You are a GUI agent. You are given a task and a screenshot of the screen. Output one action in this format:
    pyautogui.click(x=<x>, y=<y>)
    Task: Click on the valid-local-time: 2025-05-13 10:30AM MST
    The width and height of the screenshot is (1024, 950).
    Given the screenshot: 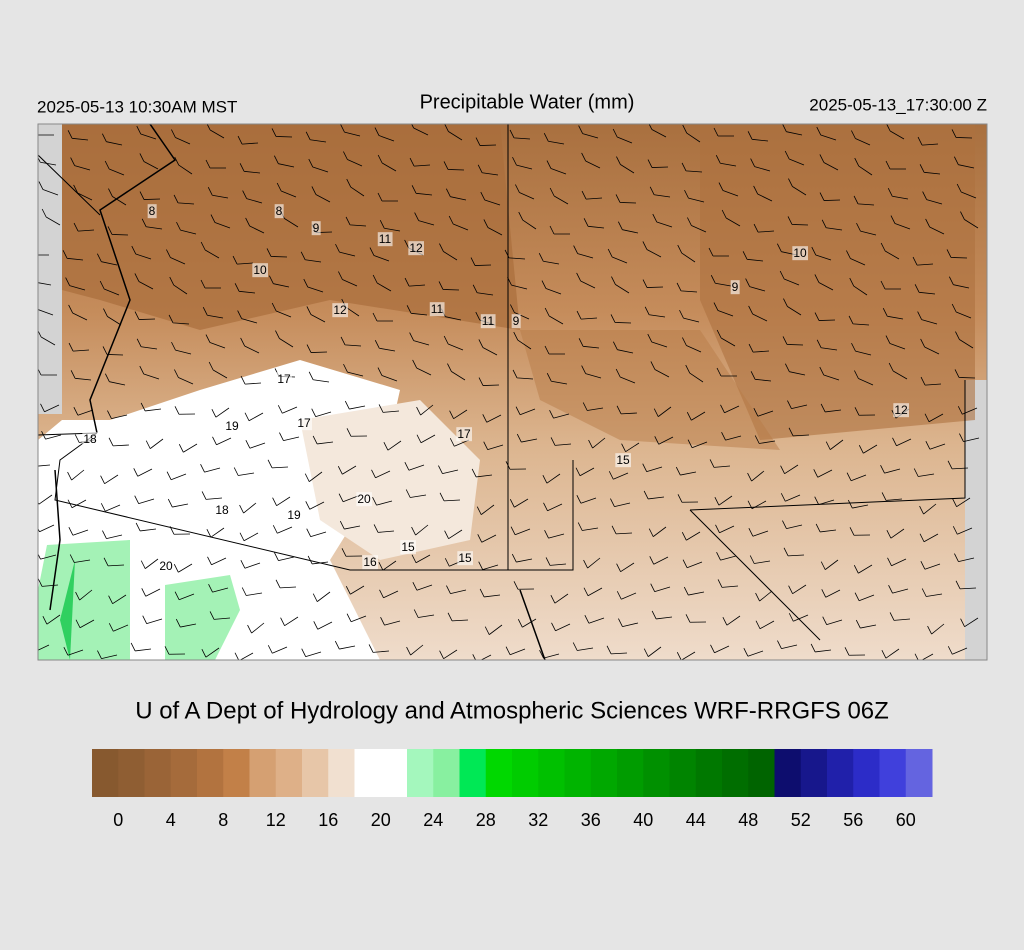 What is the action you would take?
    pyautogui.click(x=137, y=106)
    